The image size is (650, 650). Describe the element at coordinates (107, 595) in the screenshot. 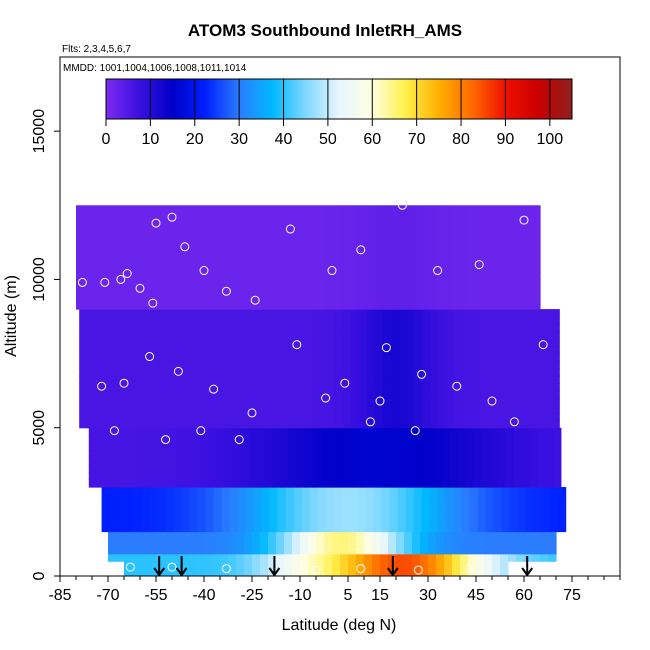

I see `x-tick-label: -70` at that location.